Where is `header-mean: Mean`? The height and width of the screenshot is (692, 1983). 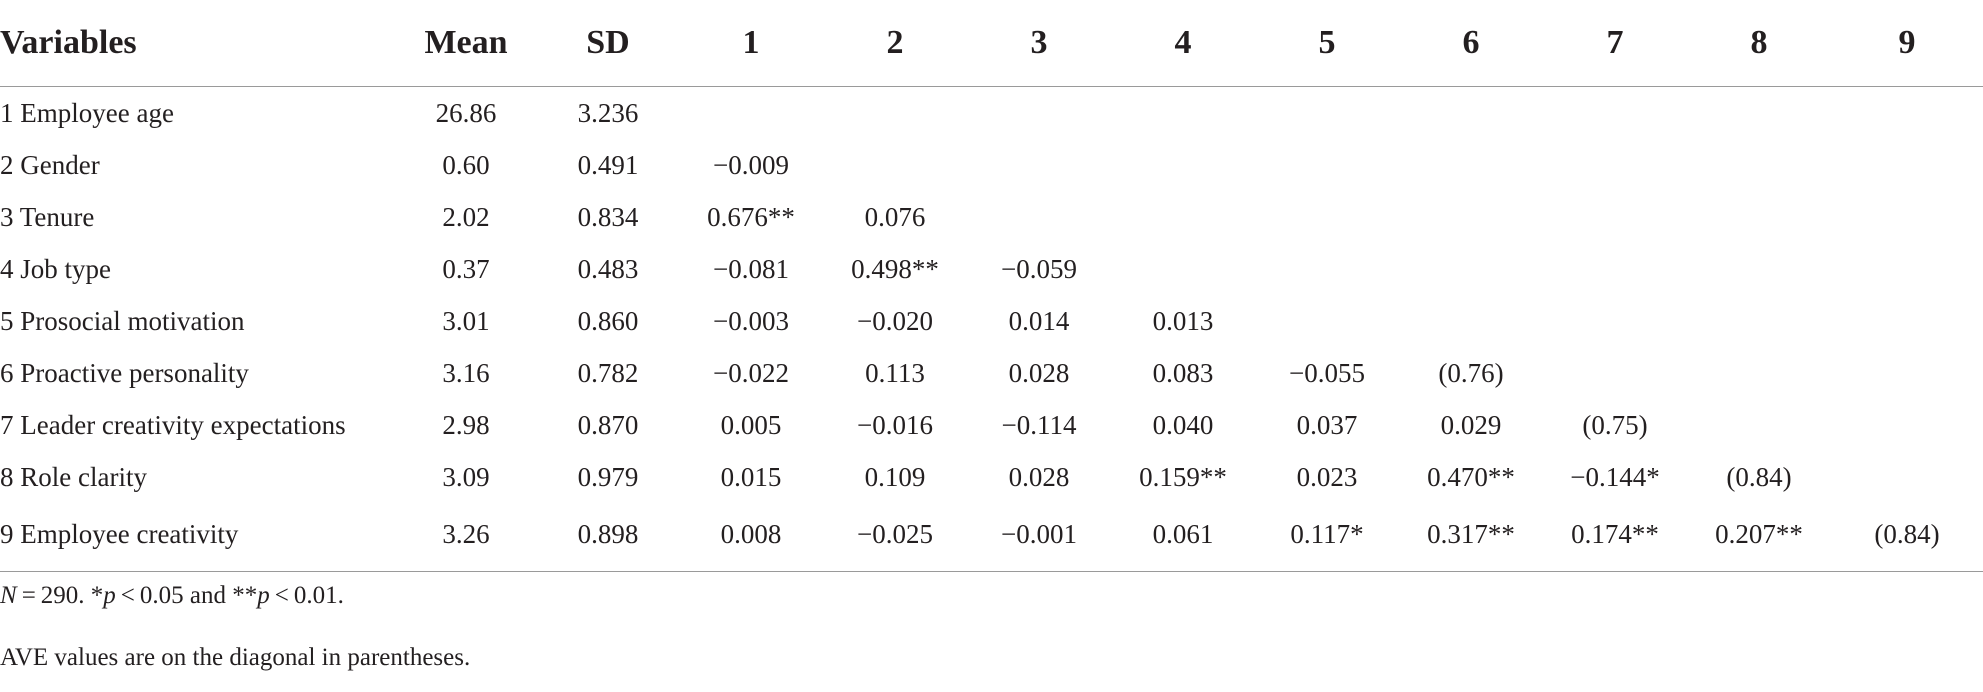 header-mean: Mean is located at coordinates (466, 43).